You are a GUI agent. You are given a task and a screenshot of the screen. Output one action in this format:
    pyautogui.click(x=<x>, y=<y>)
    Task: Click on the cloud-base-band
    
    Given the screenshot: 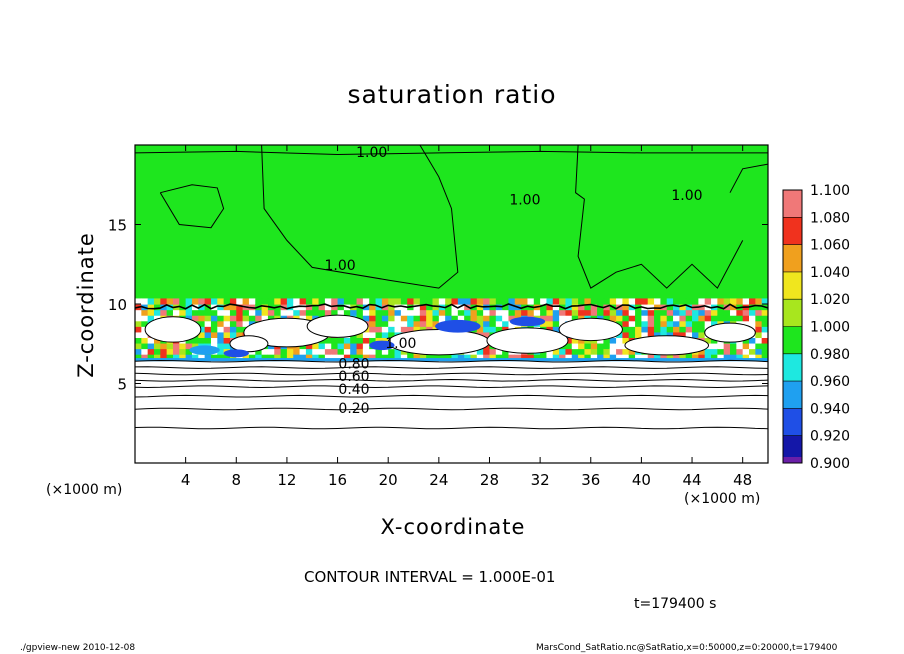 What is the action you would take?
    pyautogui.click(x=451, y=360)
    